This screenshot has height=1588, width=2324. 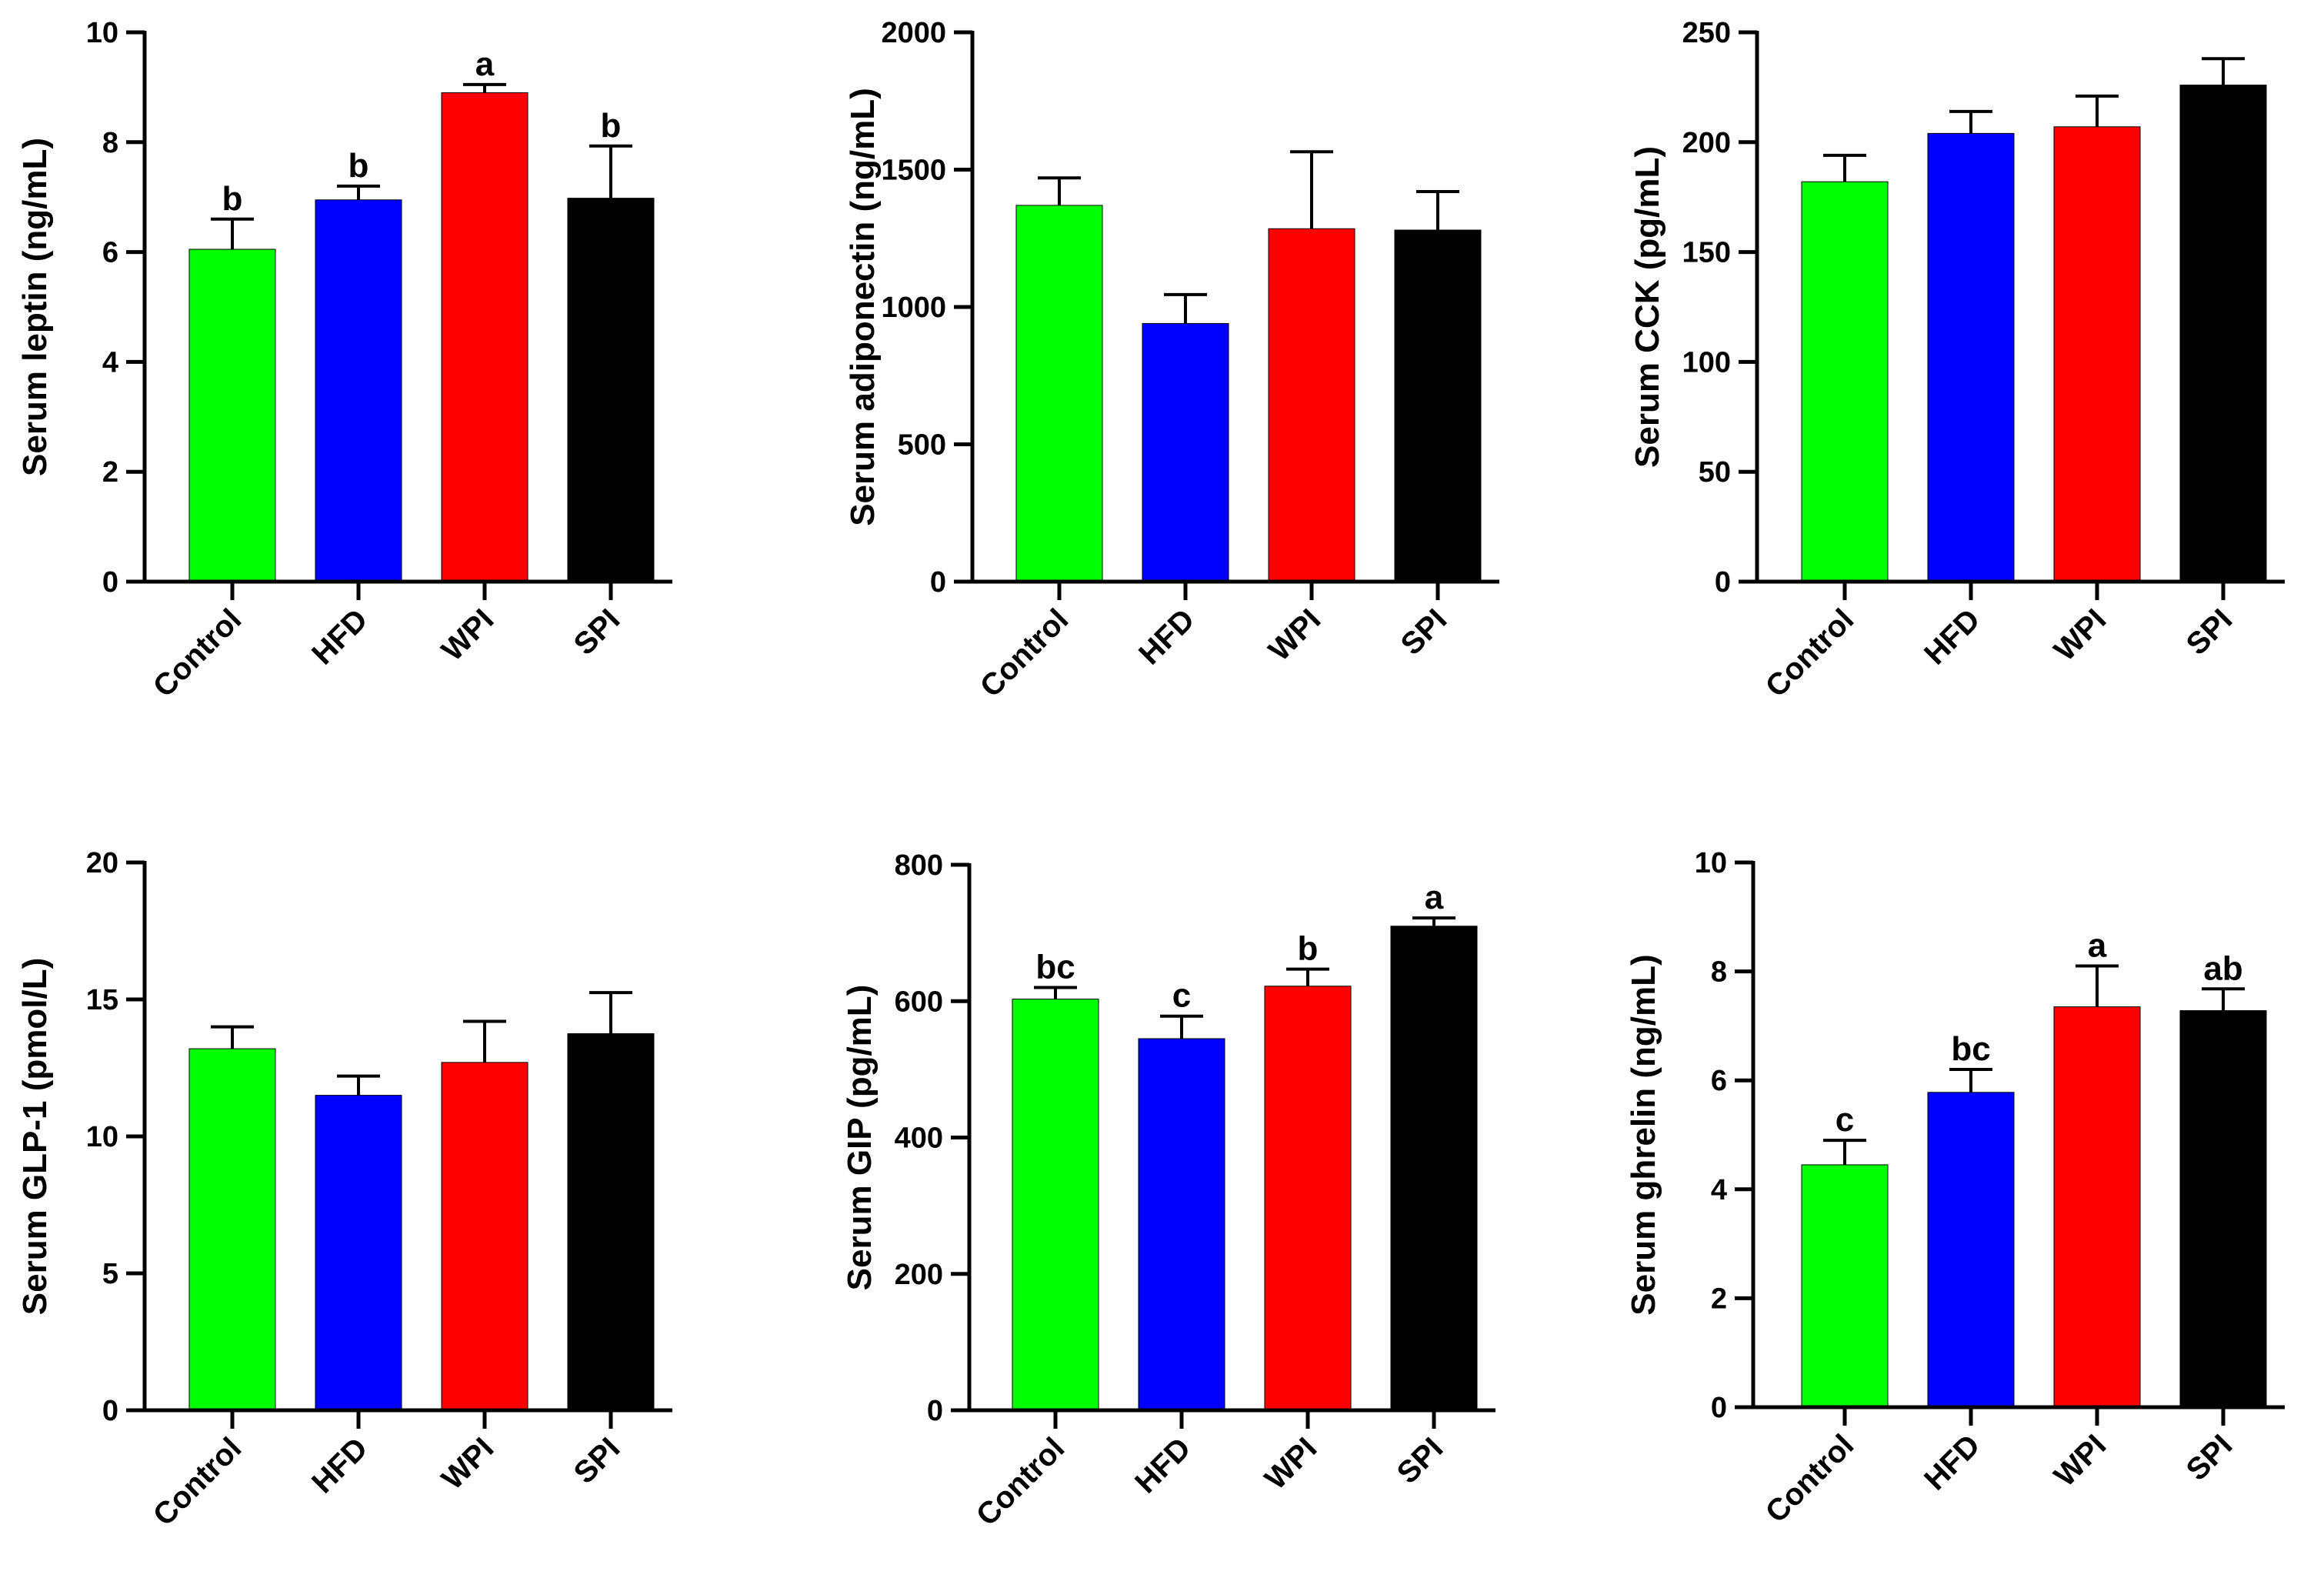 What do you see at coordinates (913, 171) in the screenshot?
I see `y-tick-label: 1500` at bounding box center [913, 171].